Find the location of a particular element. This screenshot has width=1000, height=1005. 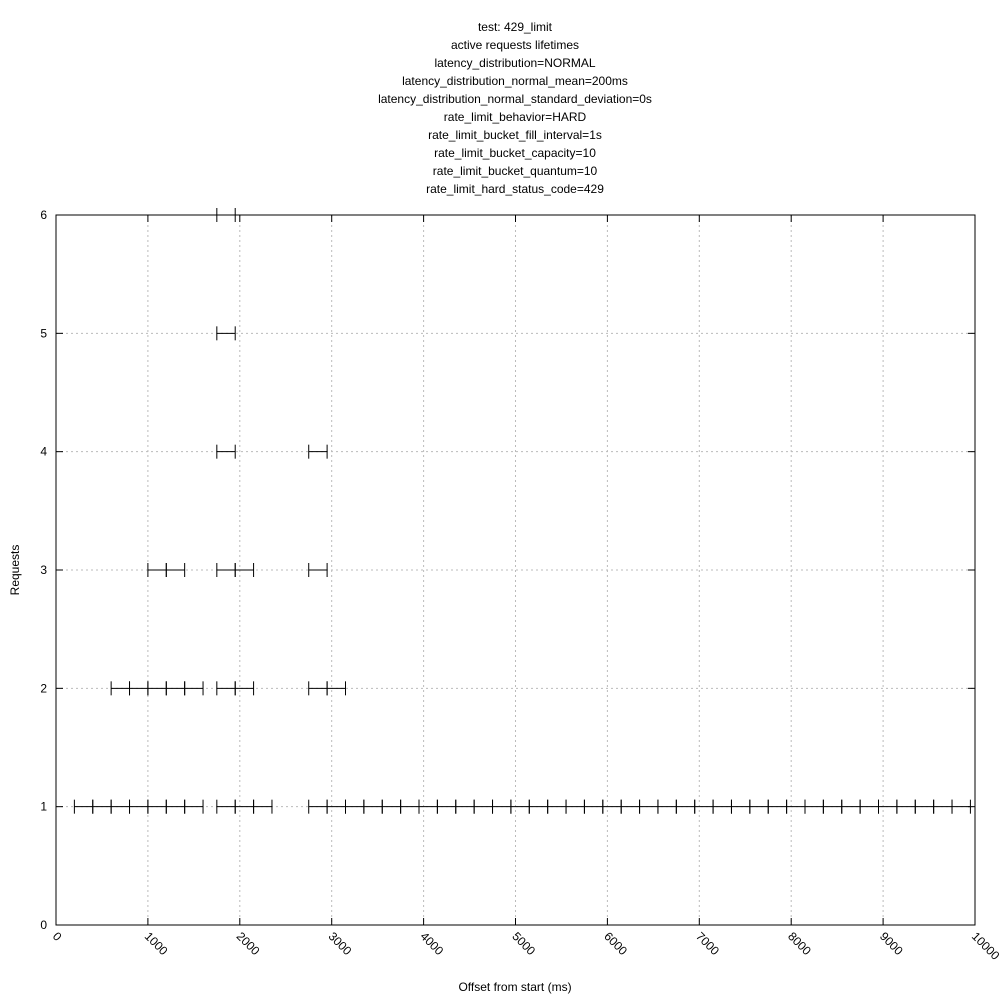

y-tick-label: 2 is located at coordinates (43, 688).